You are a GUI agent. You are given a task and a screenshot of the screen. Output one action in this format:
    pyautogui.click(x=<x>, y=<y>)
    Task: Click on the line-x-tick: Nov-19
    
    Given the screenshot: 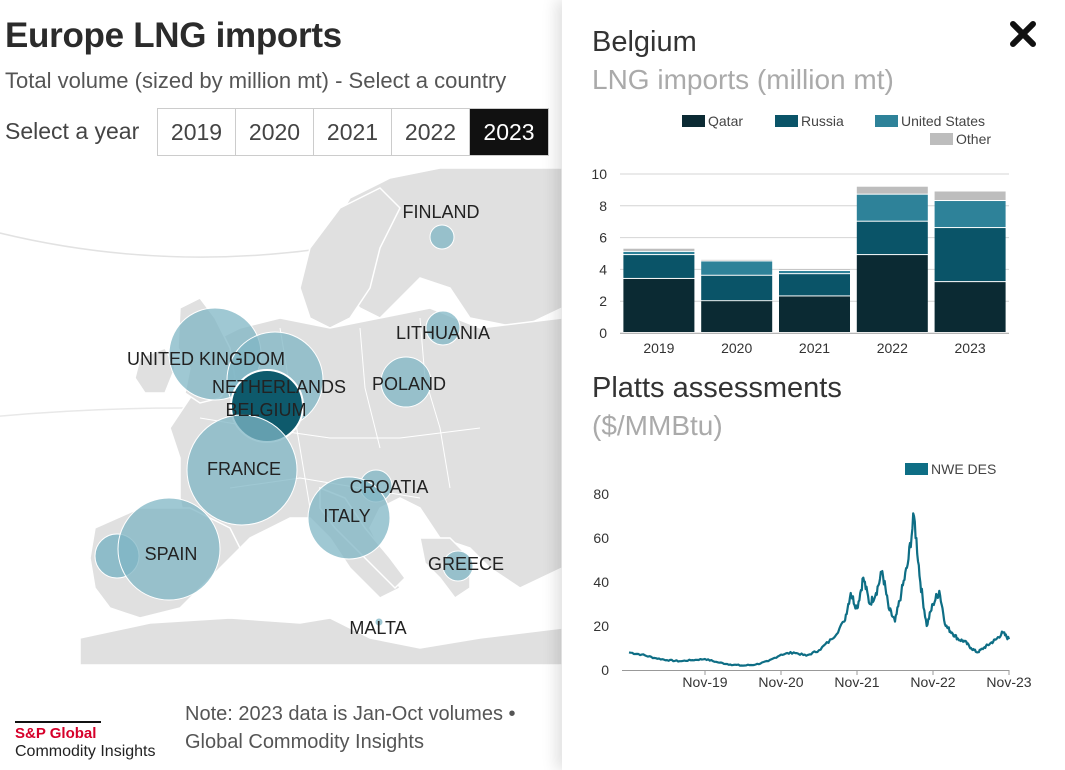 What is the action you would take?
    pyautogui.click(x=704, y=682)
    